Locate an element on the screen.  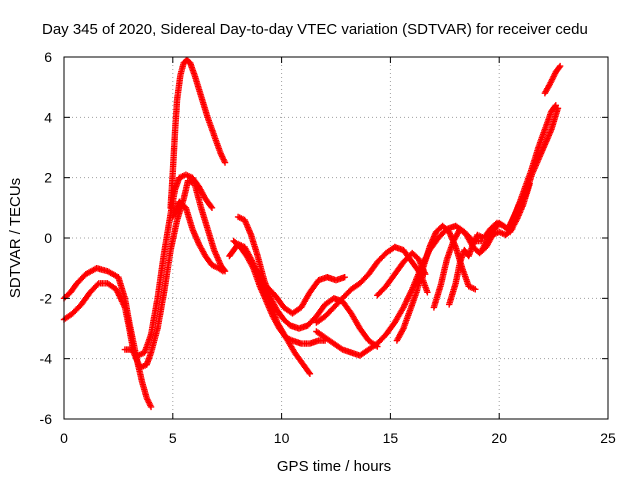
x-tick-label: 15 is located at coordinates (391, 438).